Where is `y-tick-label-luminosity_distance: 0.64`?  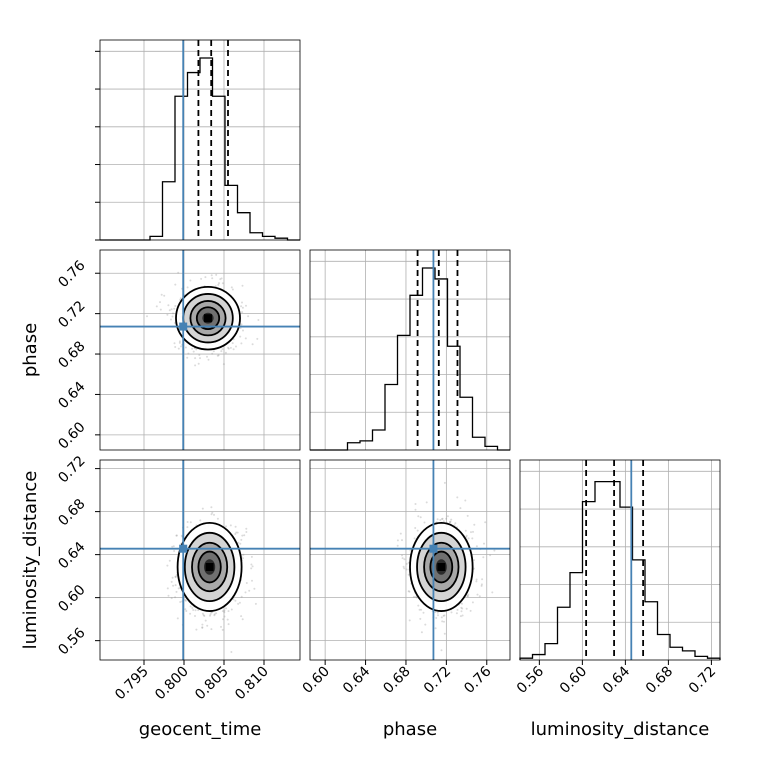 y-tick-label-luminosity_distance: 0.64 is located at coordinates (71, 555).